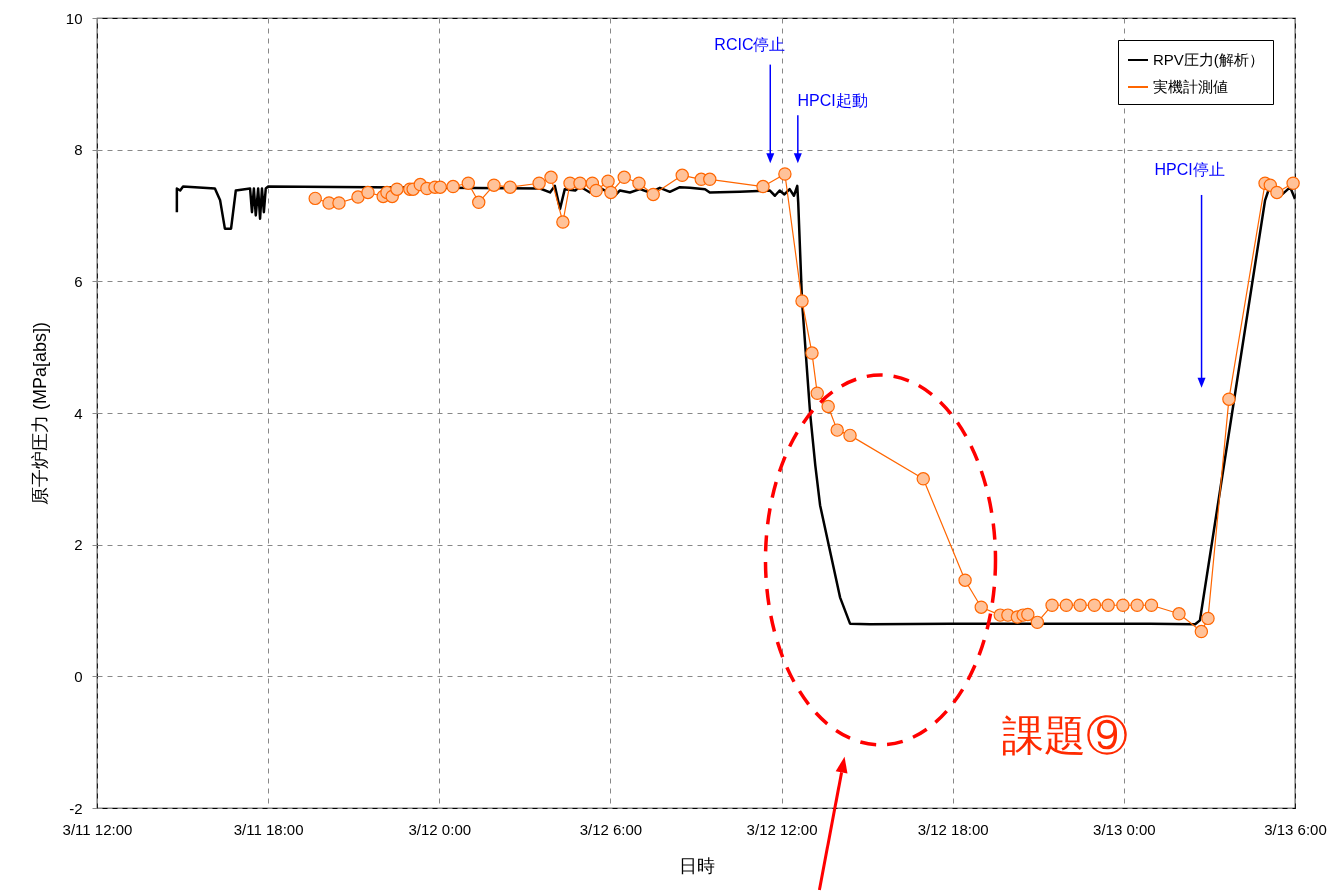 This screenshot has width=1340, height=894. What do you see at coordinates (611, 829) in the screenshot?
I see `x-tick-label: 3/12 6:00` at bounding box center [611, 829].